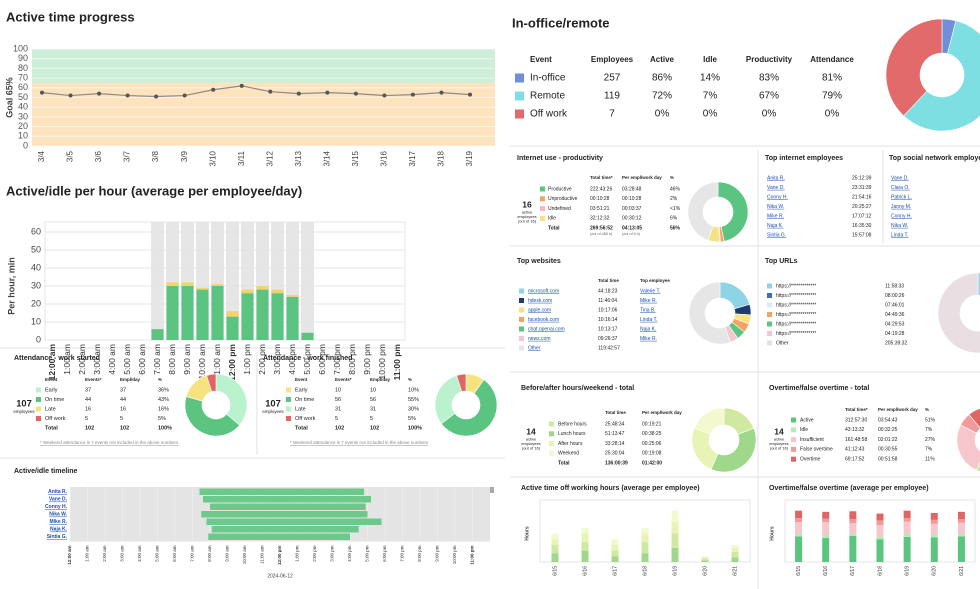  What do you see at coordinates (615, 412) in the screenshot?
I see `column-header: Total time` at bounding box center [615, 412].